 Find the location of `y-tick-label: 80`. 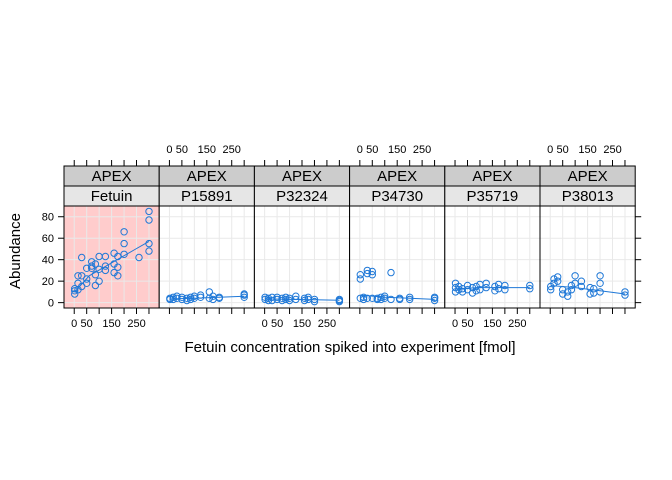

y-tick-label: 80 is located at coordinates (48, 218).